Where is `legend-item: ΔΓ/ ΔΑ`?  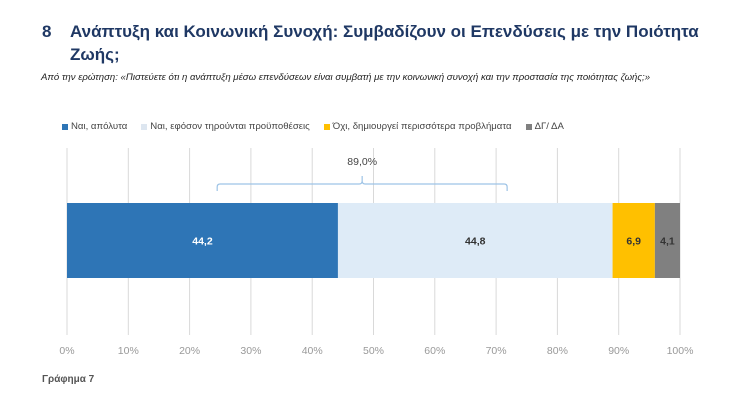 legend-item: ΔΓ/ ΔΑ is located at coordinates (544, 126).